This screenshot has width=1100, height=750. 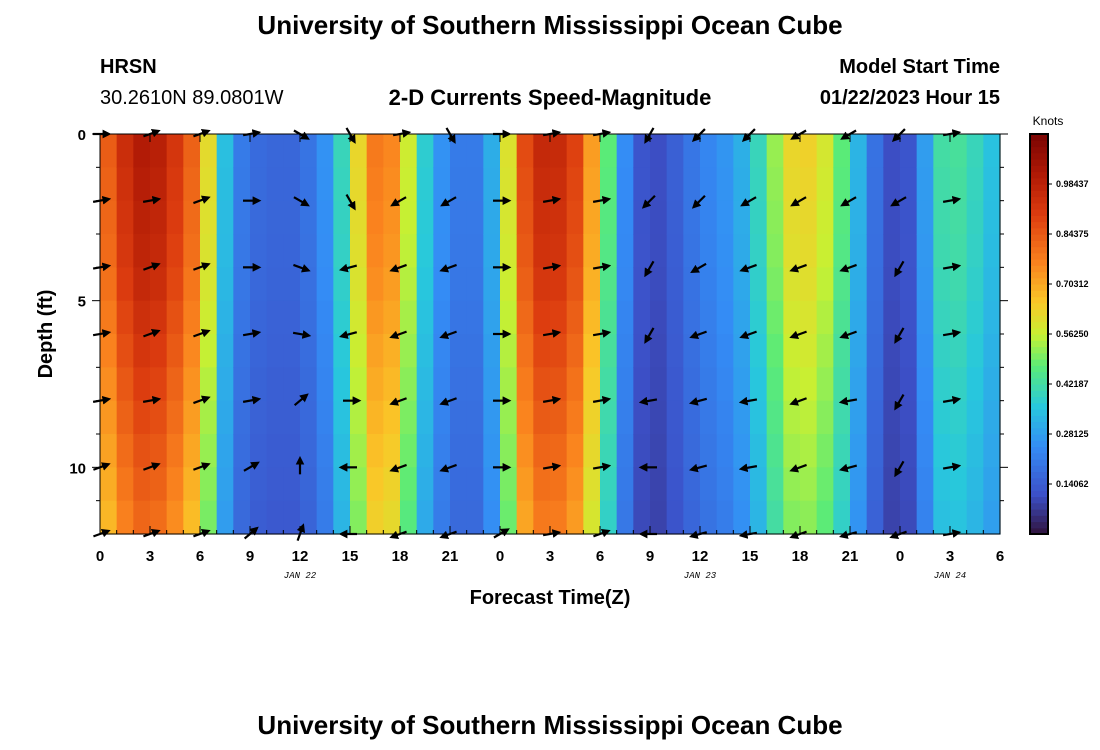 I want to click on colorbar-tick-label: 0.98437, so click(x=1072, y=184).